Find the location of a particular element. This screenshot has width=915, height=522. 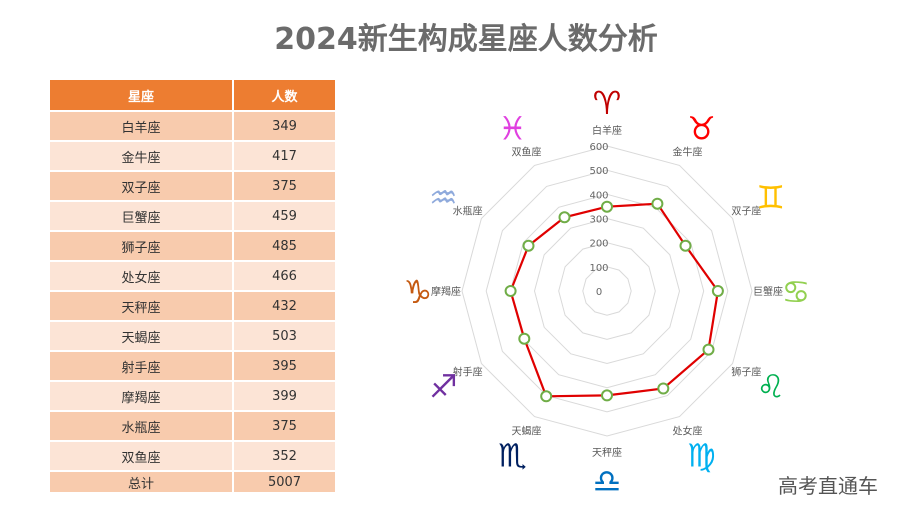

pisces-icon: ♓ is located at coordinates (512, 128).